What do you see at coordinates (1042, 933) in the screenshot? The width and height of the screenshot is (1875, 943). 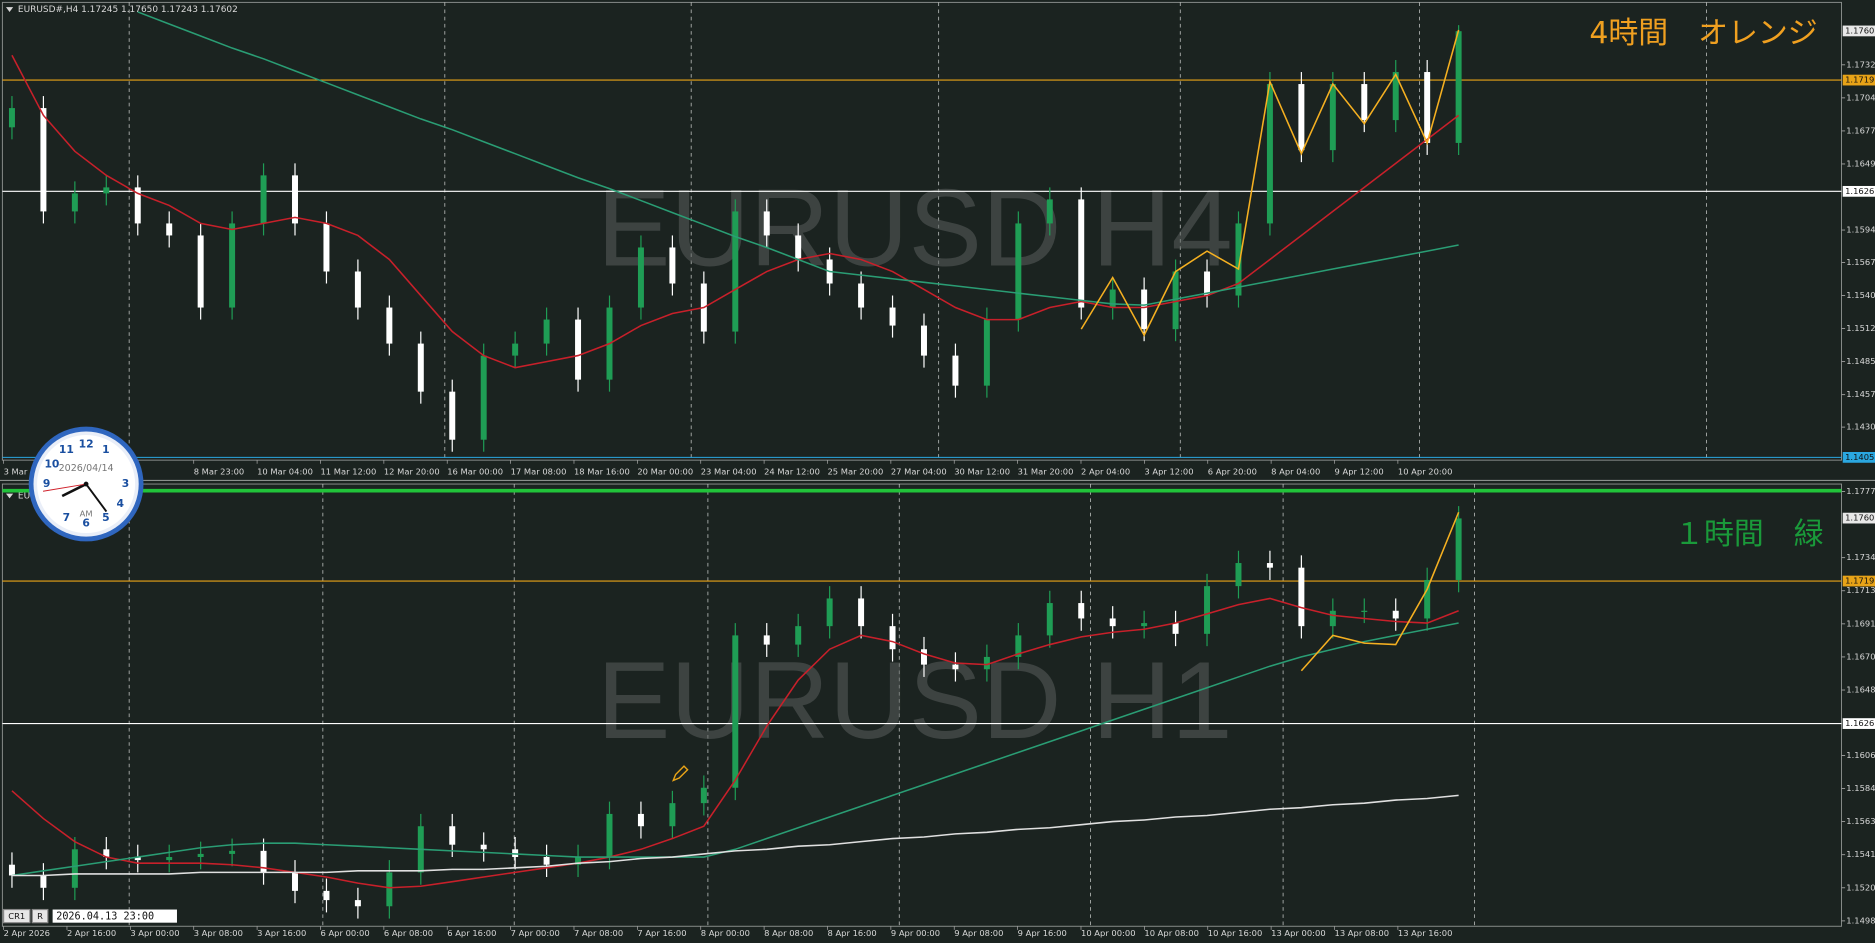 I see `x-tick-label: 9 Apr 16:00` at bounding box center [1042, 933].